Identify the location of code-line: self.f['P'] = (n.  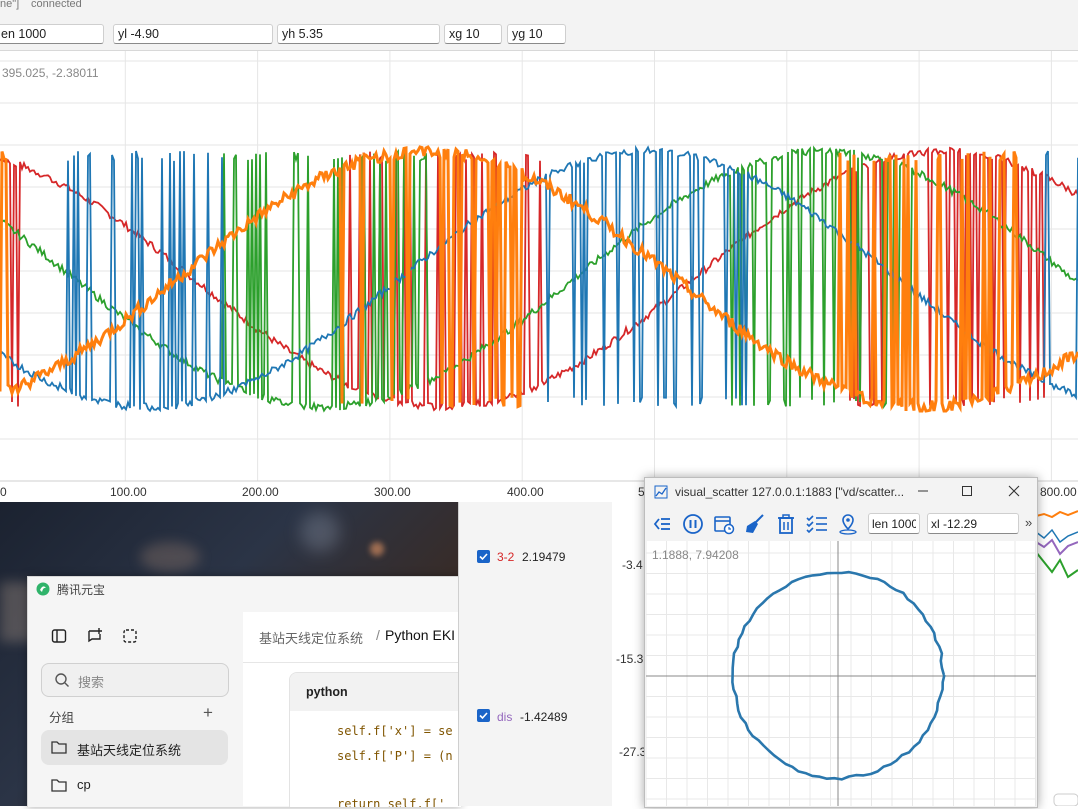
(395, 756).